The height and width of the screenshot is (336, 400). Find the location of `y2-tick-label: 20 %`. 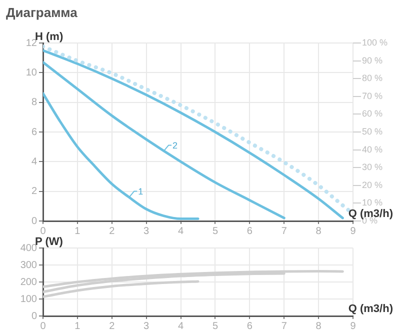

y2-tick-label: 20 % is located at coordinates (372, 185).